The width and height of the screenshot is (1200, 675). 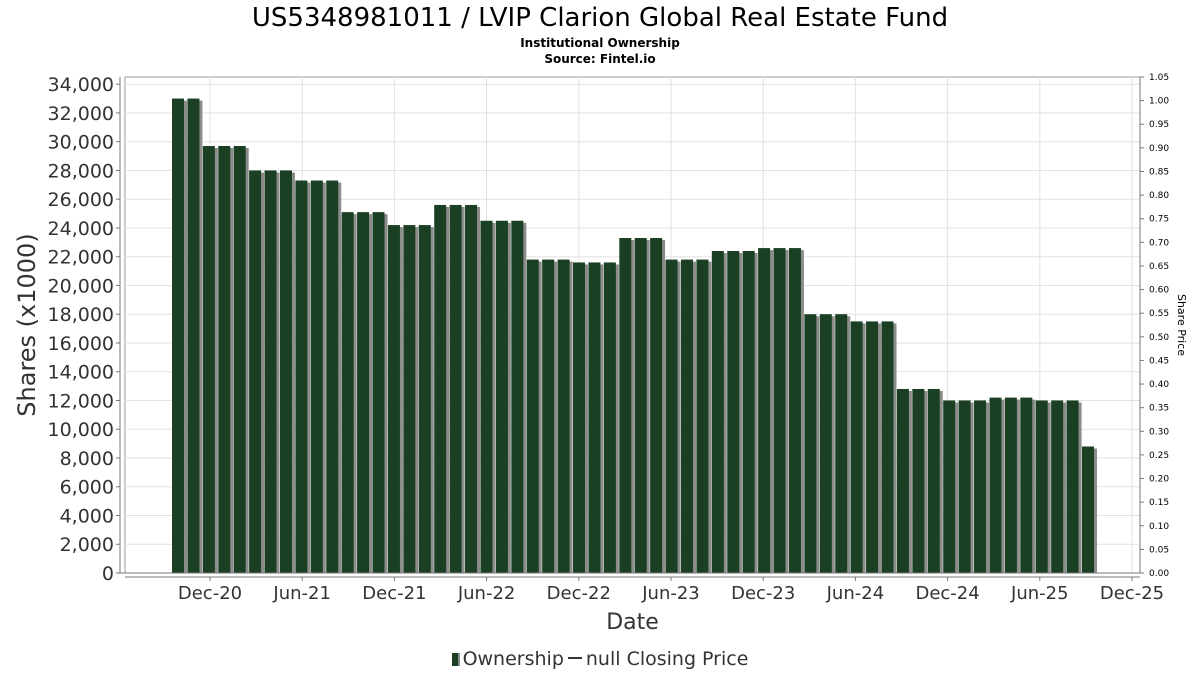 I want to click on y-tick-label: 8,000, so click(x=87, y=459).